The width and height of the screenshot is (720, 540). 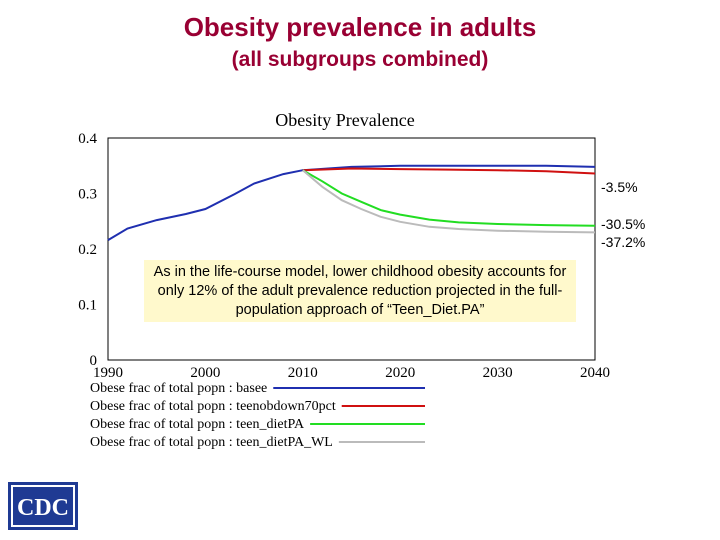 I want to click on change-label-teenobdown: -3.5%, so click(x=619, y=187).